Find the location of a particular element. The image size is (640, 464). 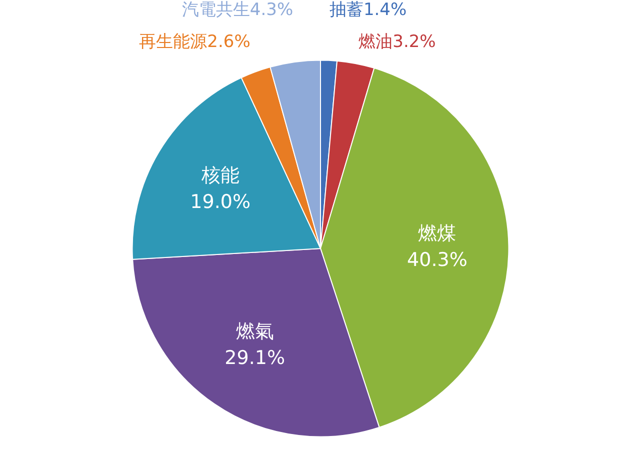

data-label: 19.0% is located at coordinates (220, 201).